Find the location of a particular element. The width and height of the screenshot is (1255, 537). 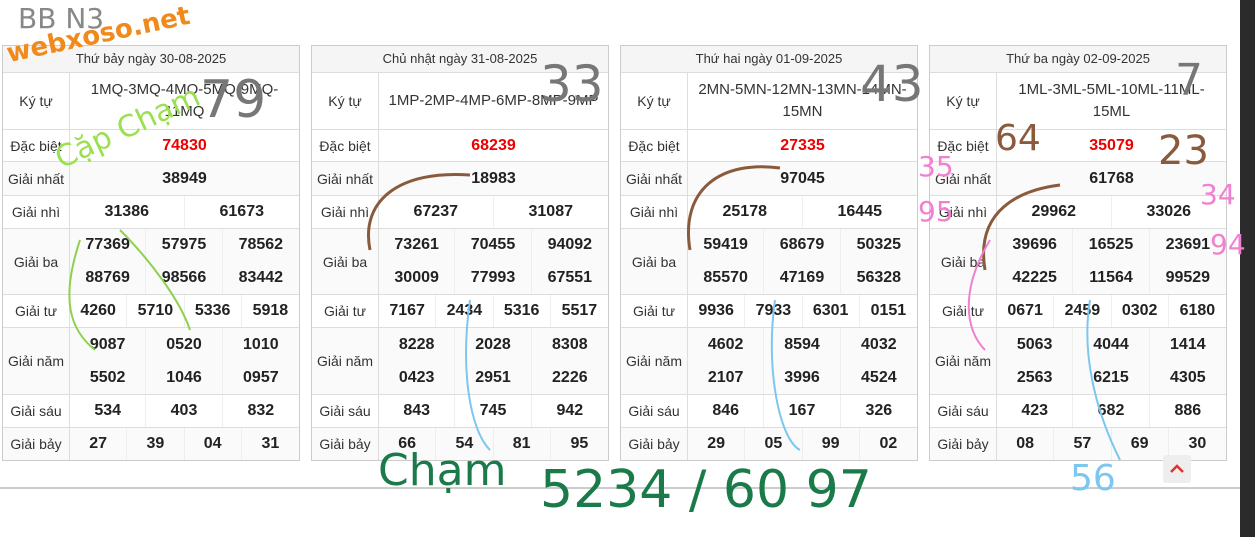

prize-values: 61768 is located at coordinates (1111, 178).